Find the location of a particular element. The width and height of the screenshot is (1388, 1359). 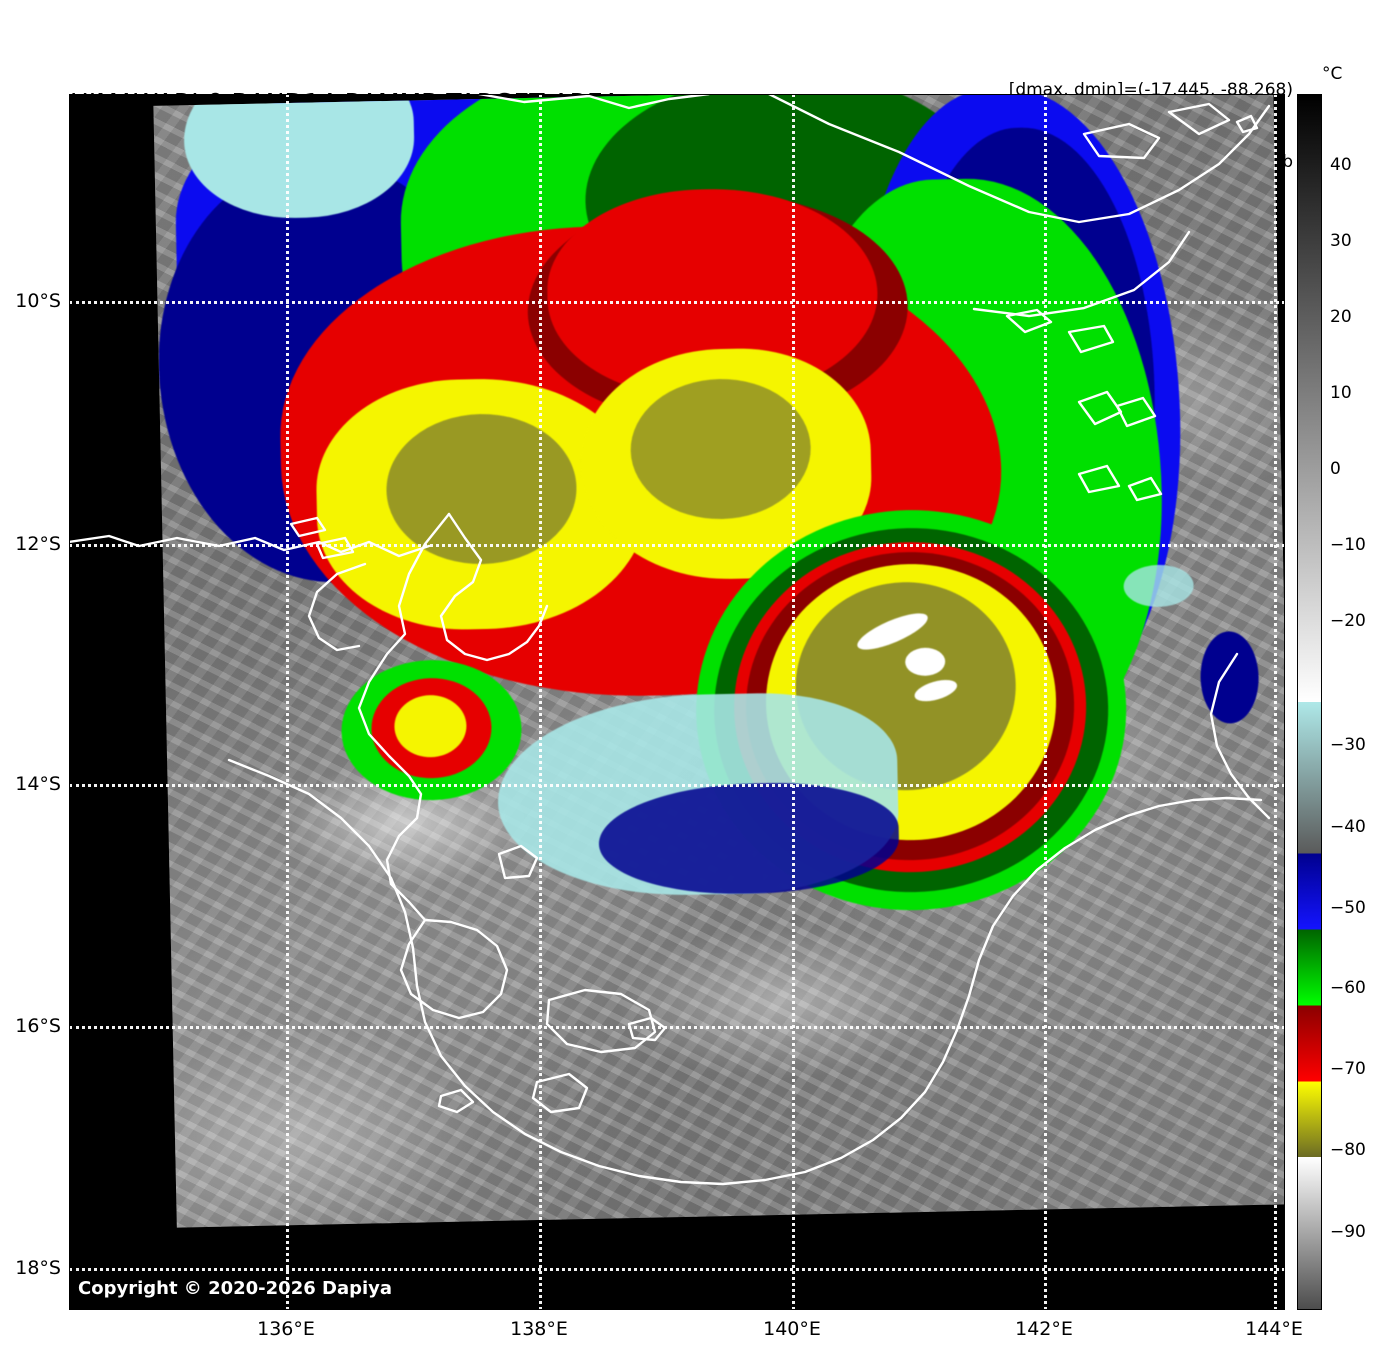

lon-tick-142E: 142°E is located at coordinates (1044, 1329).